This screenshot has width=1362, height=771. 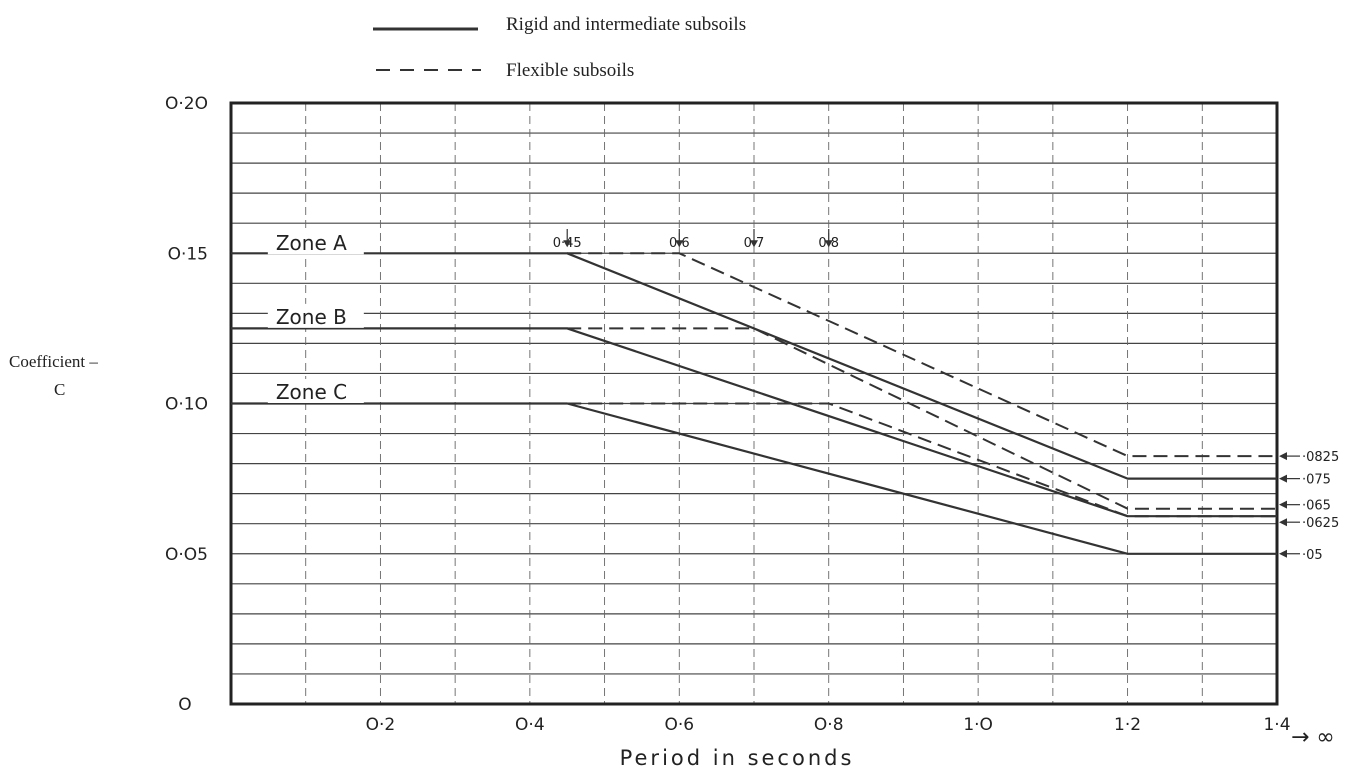 What do you see at coordinates (311, 243) in the screenshot?
I see `zone-label: Zone A` at bounding box center [311, 243].